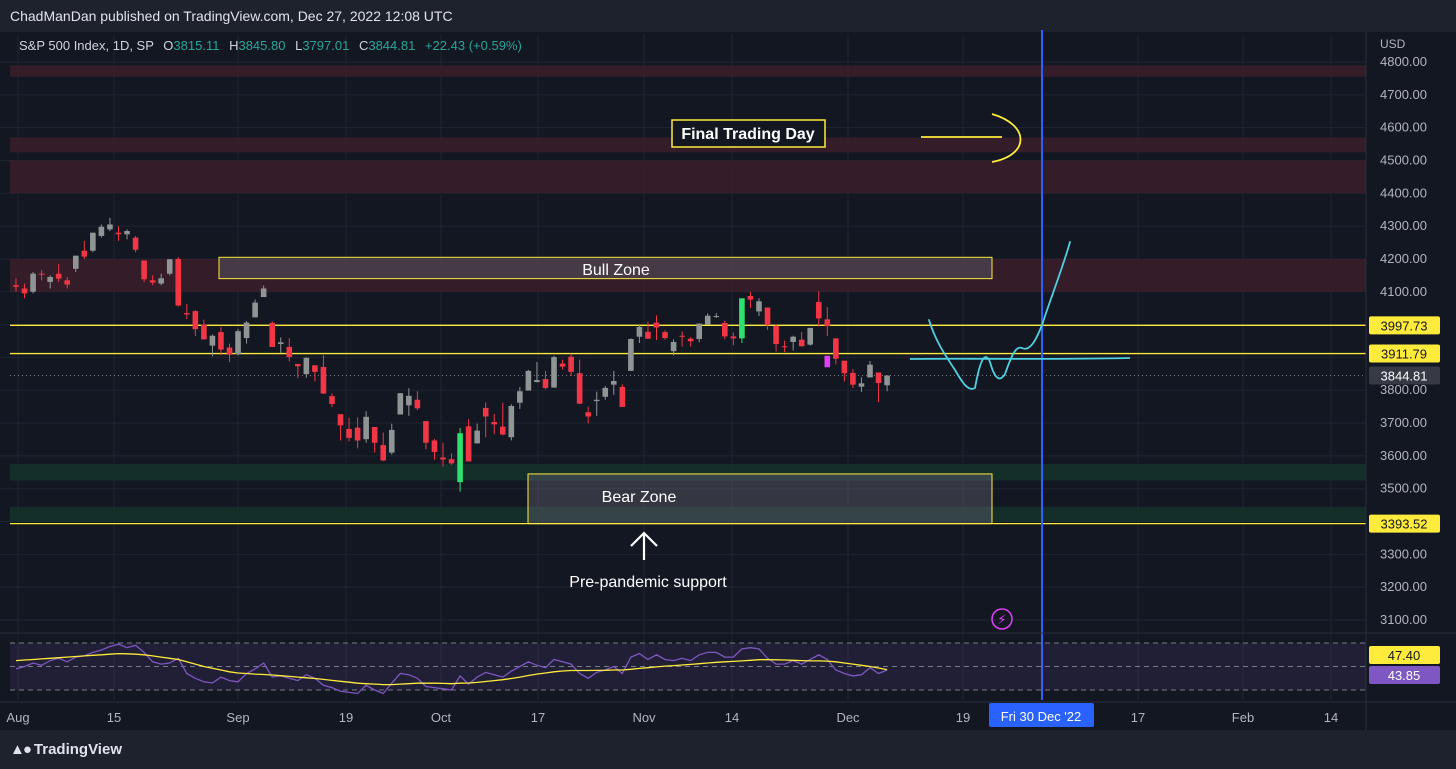 The height and width of the screenshot is (769, 1456). What do you see at coordinates (1403, 488) in the screenshot?
I see `price-tick-label: 3500.00` at bounding box center [1403, 488].